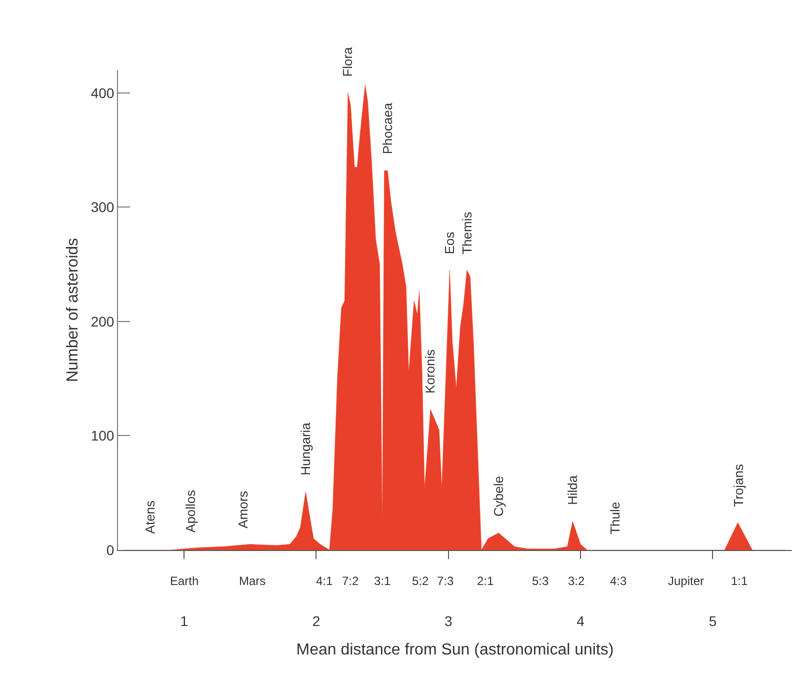  Describe the element at coordinates (190, 510) in the screenshot. I see `annotation: Apollos` at that location.